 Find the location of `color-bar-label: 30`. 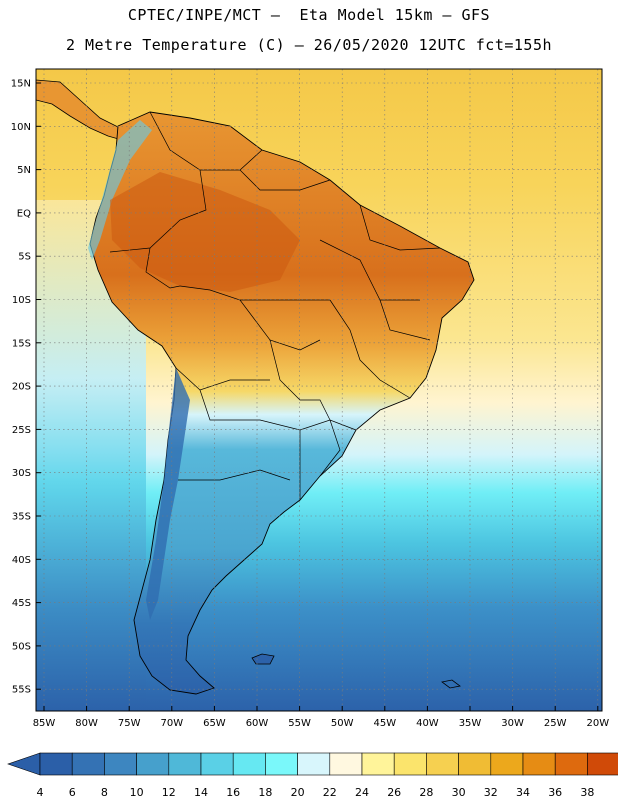

color-bar-label: 30 is located at coordinates (459, 792).